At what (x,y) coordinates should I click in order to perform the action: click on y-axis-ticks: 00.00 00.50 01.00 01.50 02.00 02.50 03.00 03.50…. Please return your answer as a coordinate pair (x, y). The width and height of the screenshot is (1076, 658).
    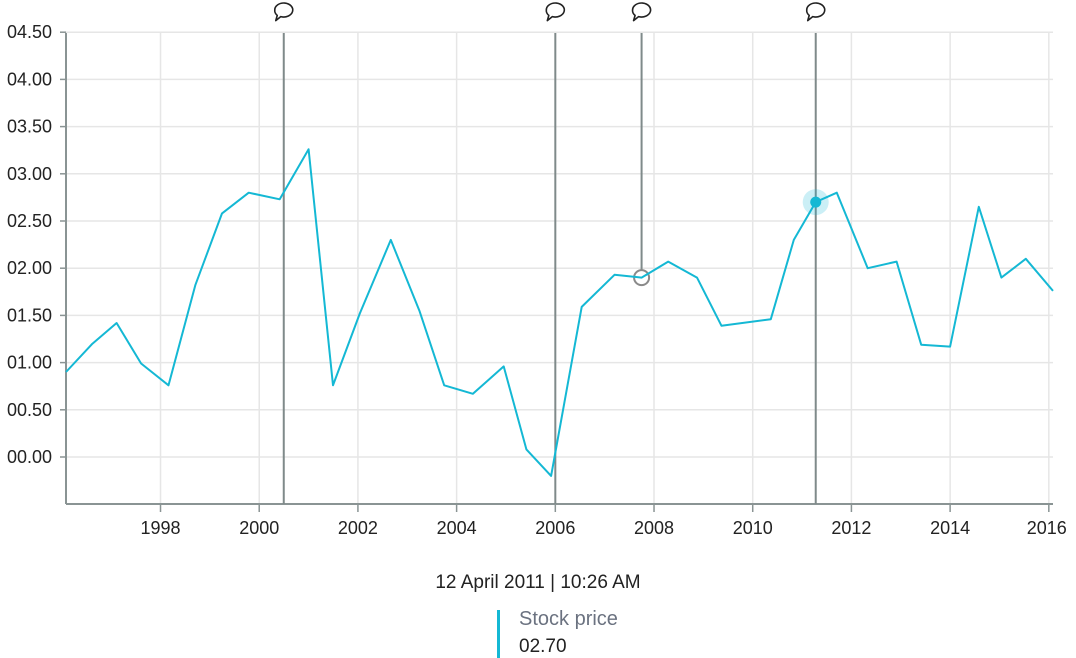
    Looking at the image, I should click on (36, 244).